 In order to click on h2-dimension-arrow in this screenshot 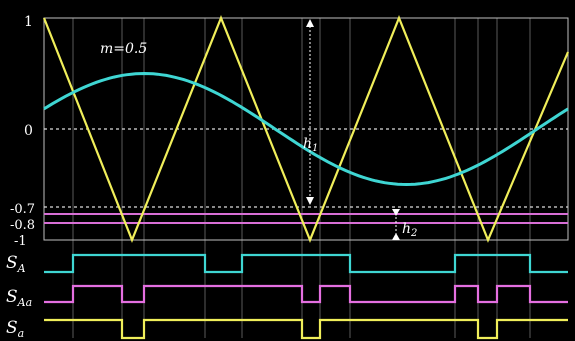, I will do `click(396, 224)`.